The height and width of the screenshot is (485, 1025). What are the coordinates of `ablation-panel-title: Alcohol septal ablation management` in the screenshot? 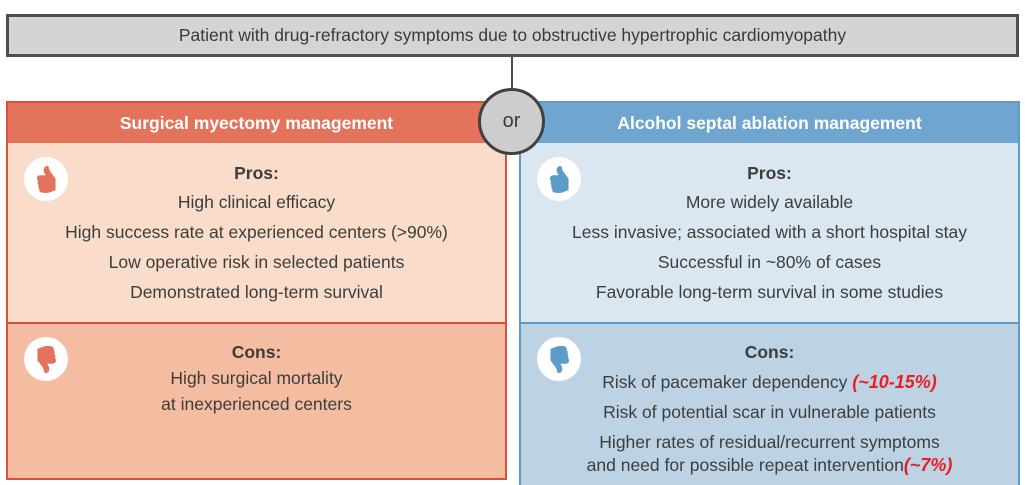 It's located at (769, 122).